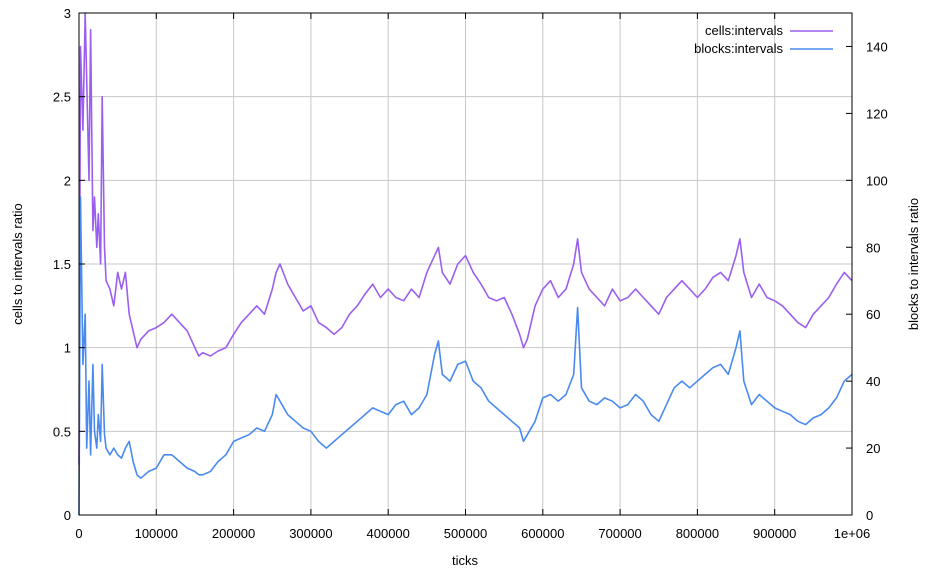 Image resolution: width=925 pixels, height=571 pixels. Describe the element at coordinates (542, 533) in the screenshot. I see `x-tick-label: 600000` at that location.